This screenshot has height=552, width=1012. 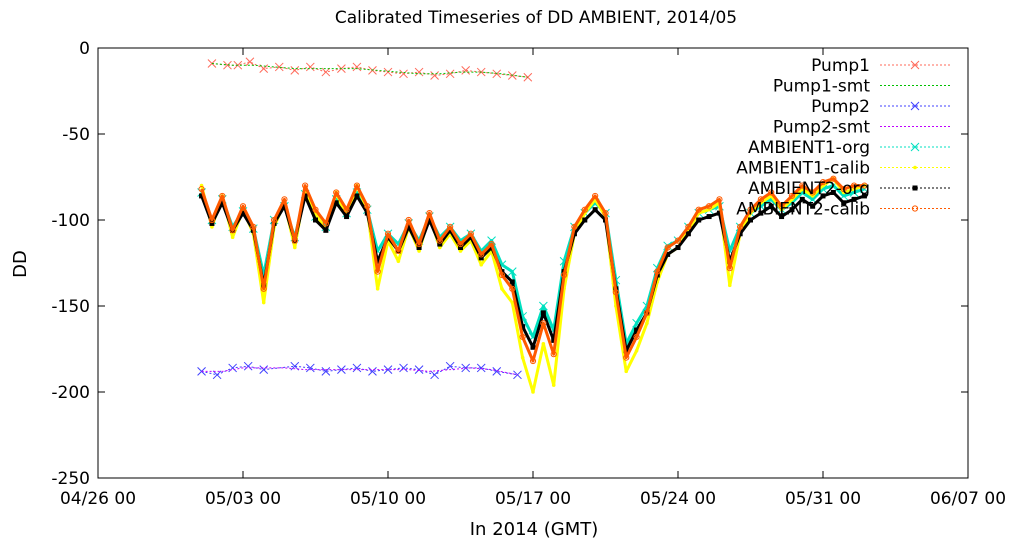 I want to click on y-tick-label: -200, so click(x=70, y=393).